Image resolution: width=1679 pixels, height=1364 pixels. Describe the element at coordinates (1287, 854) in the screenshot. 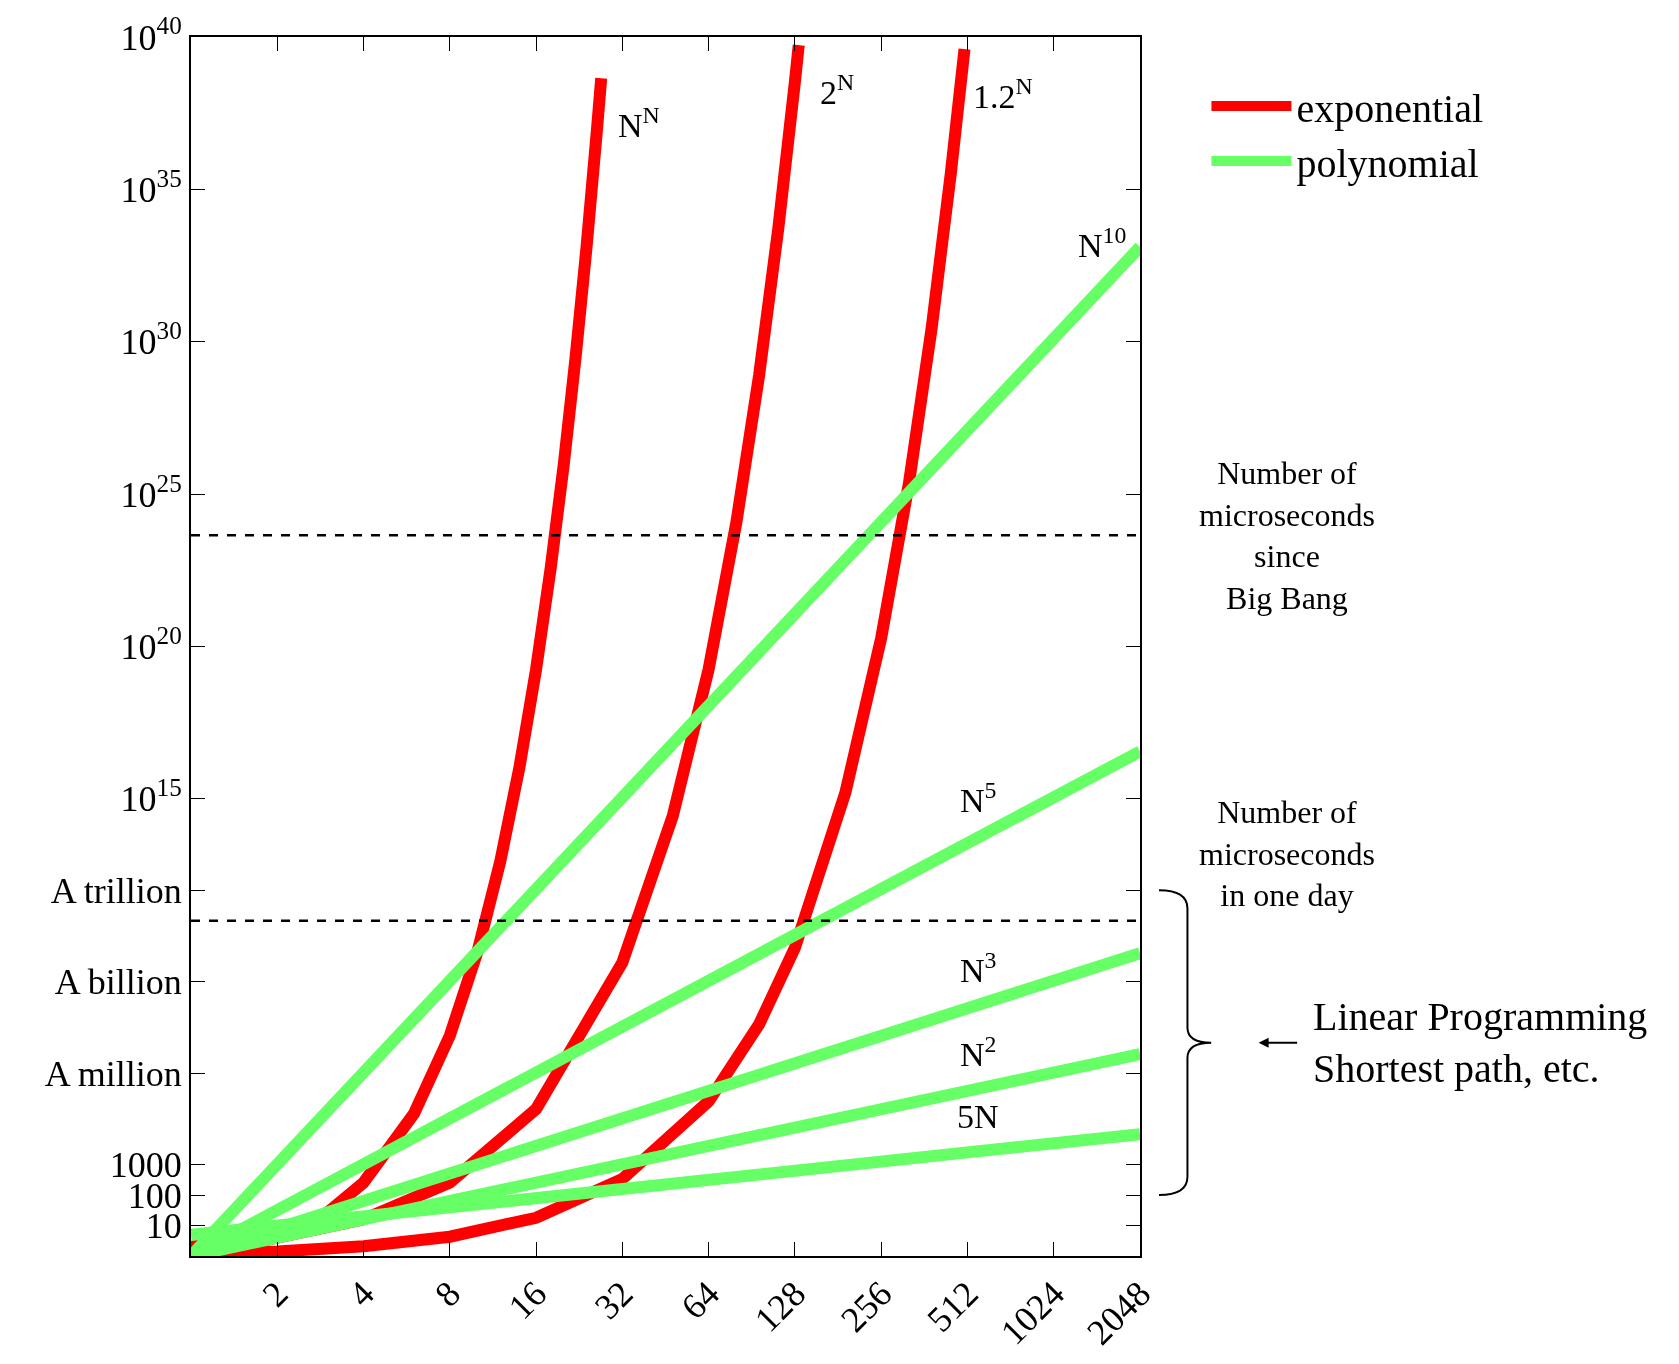

I see `ref-line-label: Number of microseconds in one day` at that location.